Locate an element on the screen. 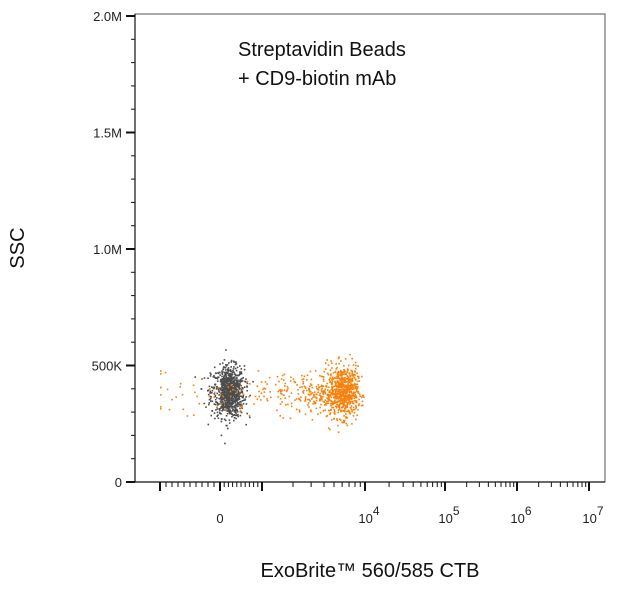  y-tick-label: 0 is located at coordinates (118, 482).